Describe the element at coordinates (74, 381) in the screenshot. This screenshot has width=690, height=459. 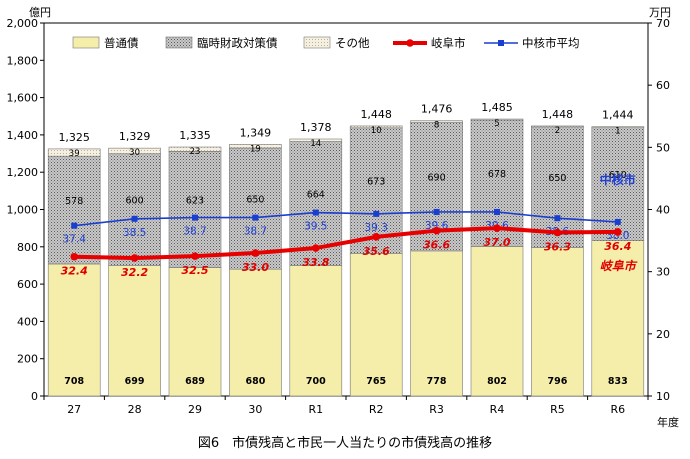
I see `bar-label-futsusai: 708` at that location.